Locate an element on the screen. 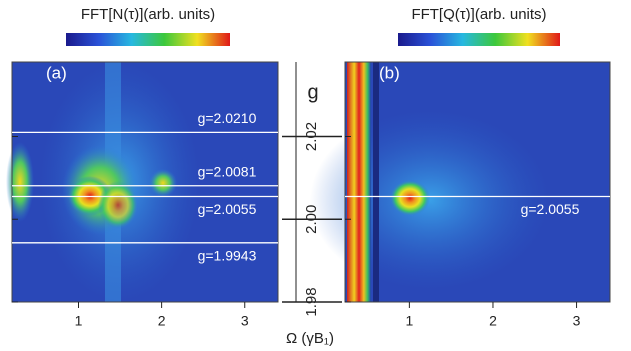 This screenshot has width=631, height=351. panel-label: (b) is located at coordinates (389, 72).